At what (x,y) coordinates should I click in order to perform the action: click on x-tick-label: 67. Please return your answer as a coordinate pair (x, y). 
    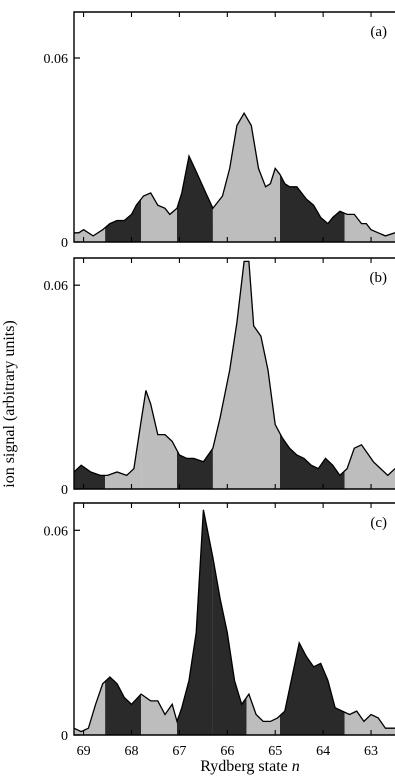
    Looking at the image, I should click on (179, 751).